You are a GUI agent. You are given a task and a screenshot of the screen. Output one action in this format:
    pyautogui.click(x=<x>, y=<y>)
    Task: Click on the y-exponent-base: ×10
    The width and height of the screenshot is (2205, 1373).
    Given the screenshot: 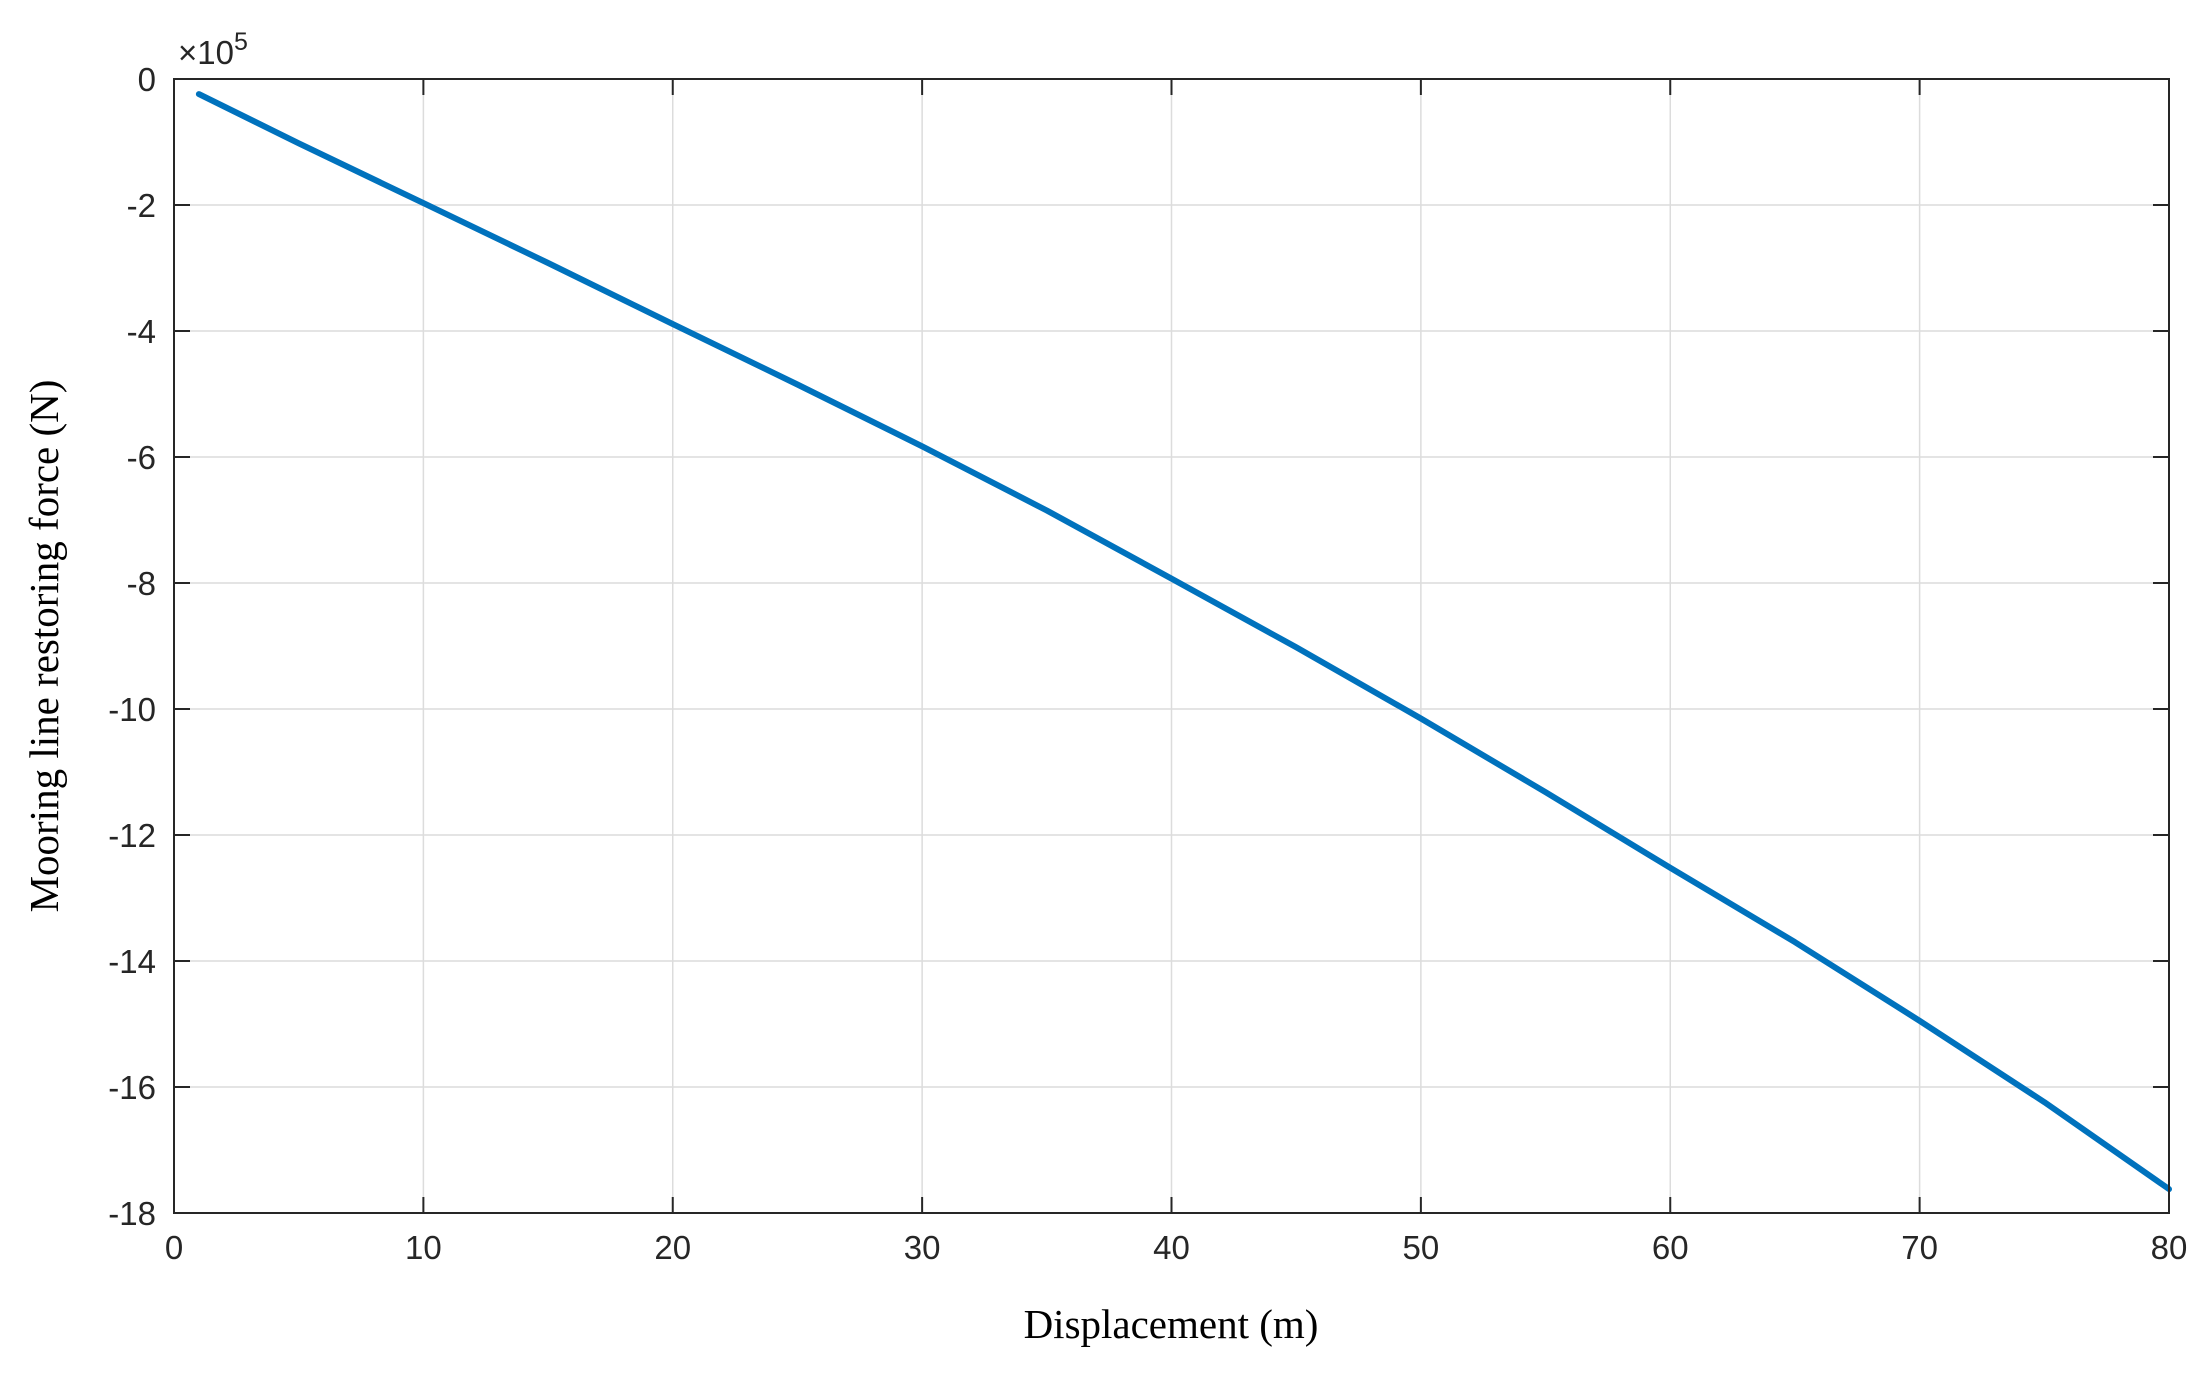 What is the action you would take?
    pyautogui.click(x=206, y=52)
    